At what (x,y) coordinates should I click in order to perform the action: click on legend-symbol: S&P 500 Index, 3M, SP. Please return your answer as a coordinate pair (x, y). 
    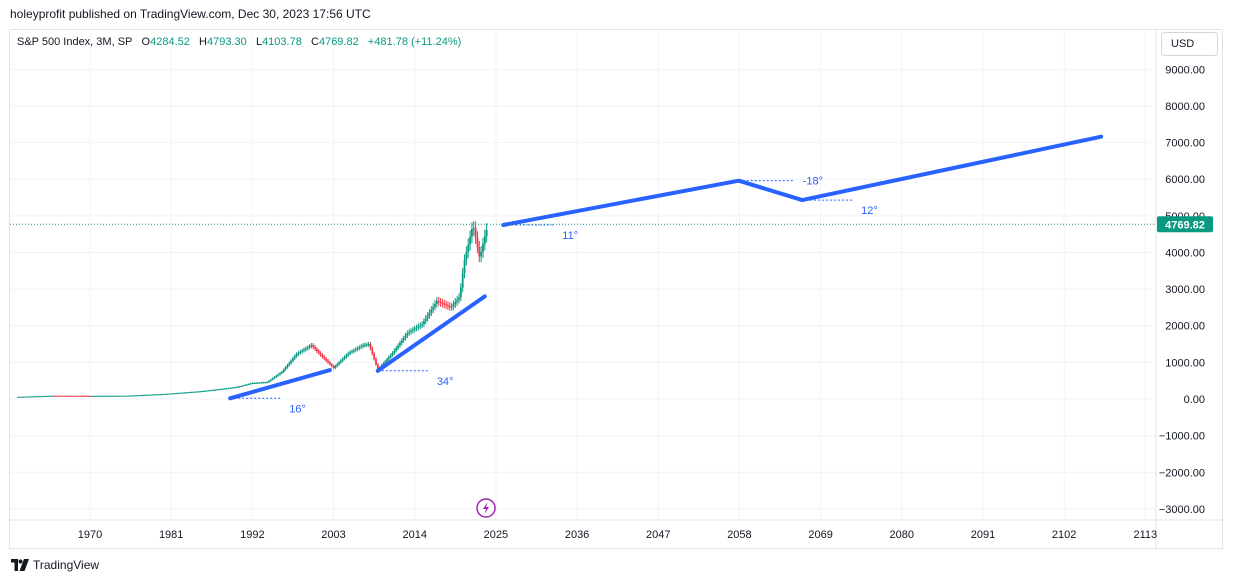
    Looking at the image, I should click on (75, 42).